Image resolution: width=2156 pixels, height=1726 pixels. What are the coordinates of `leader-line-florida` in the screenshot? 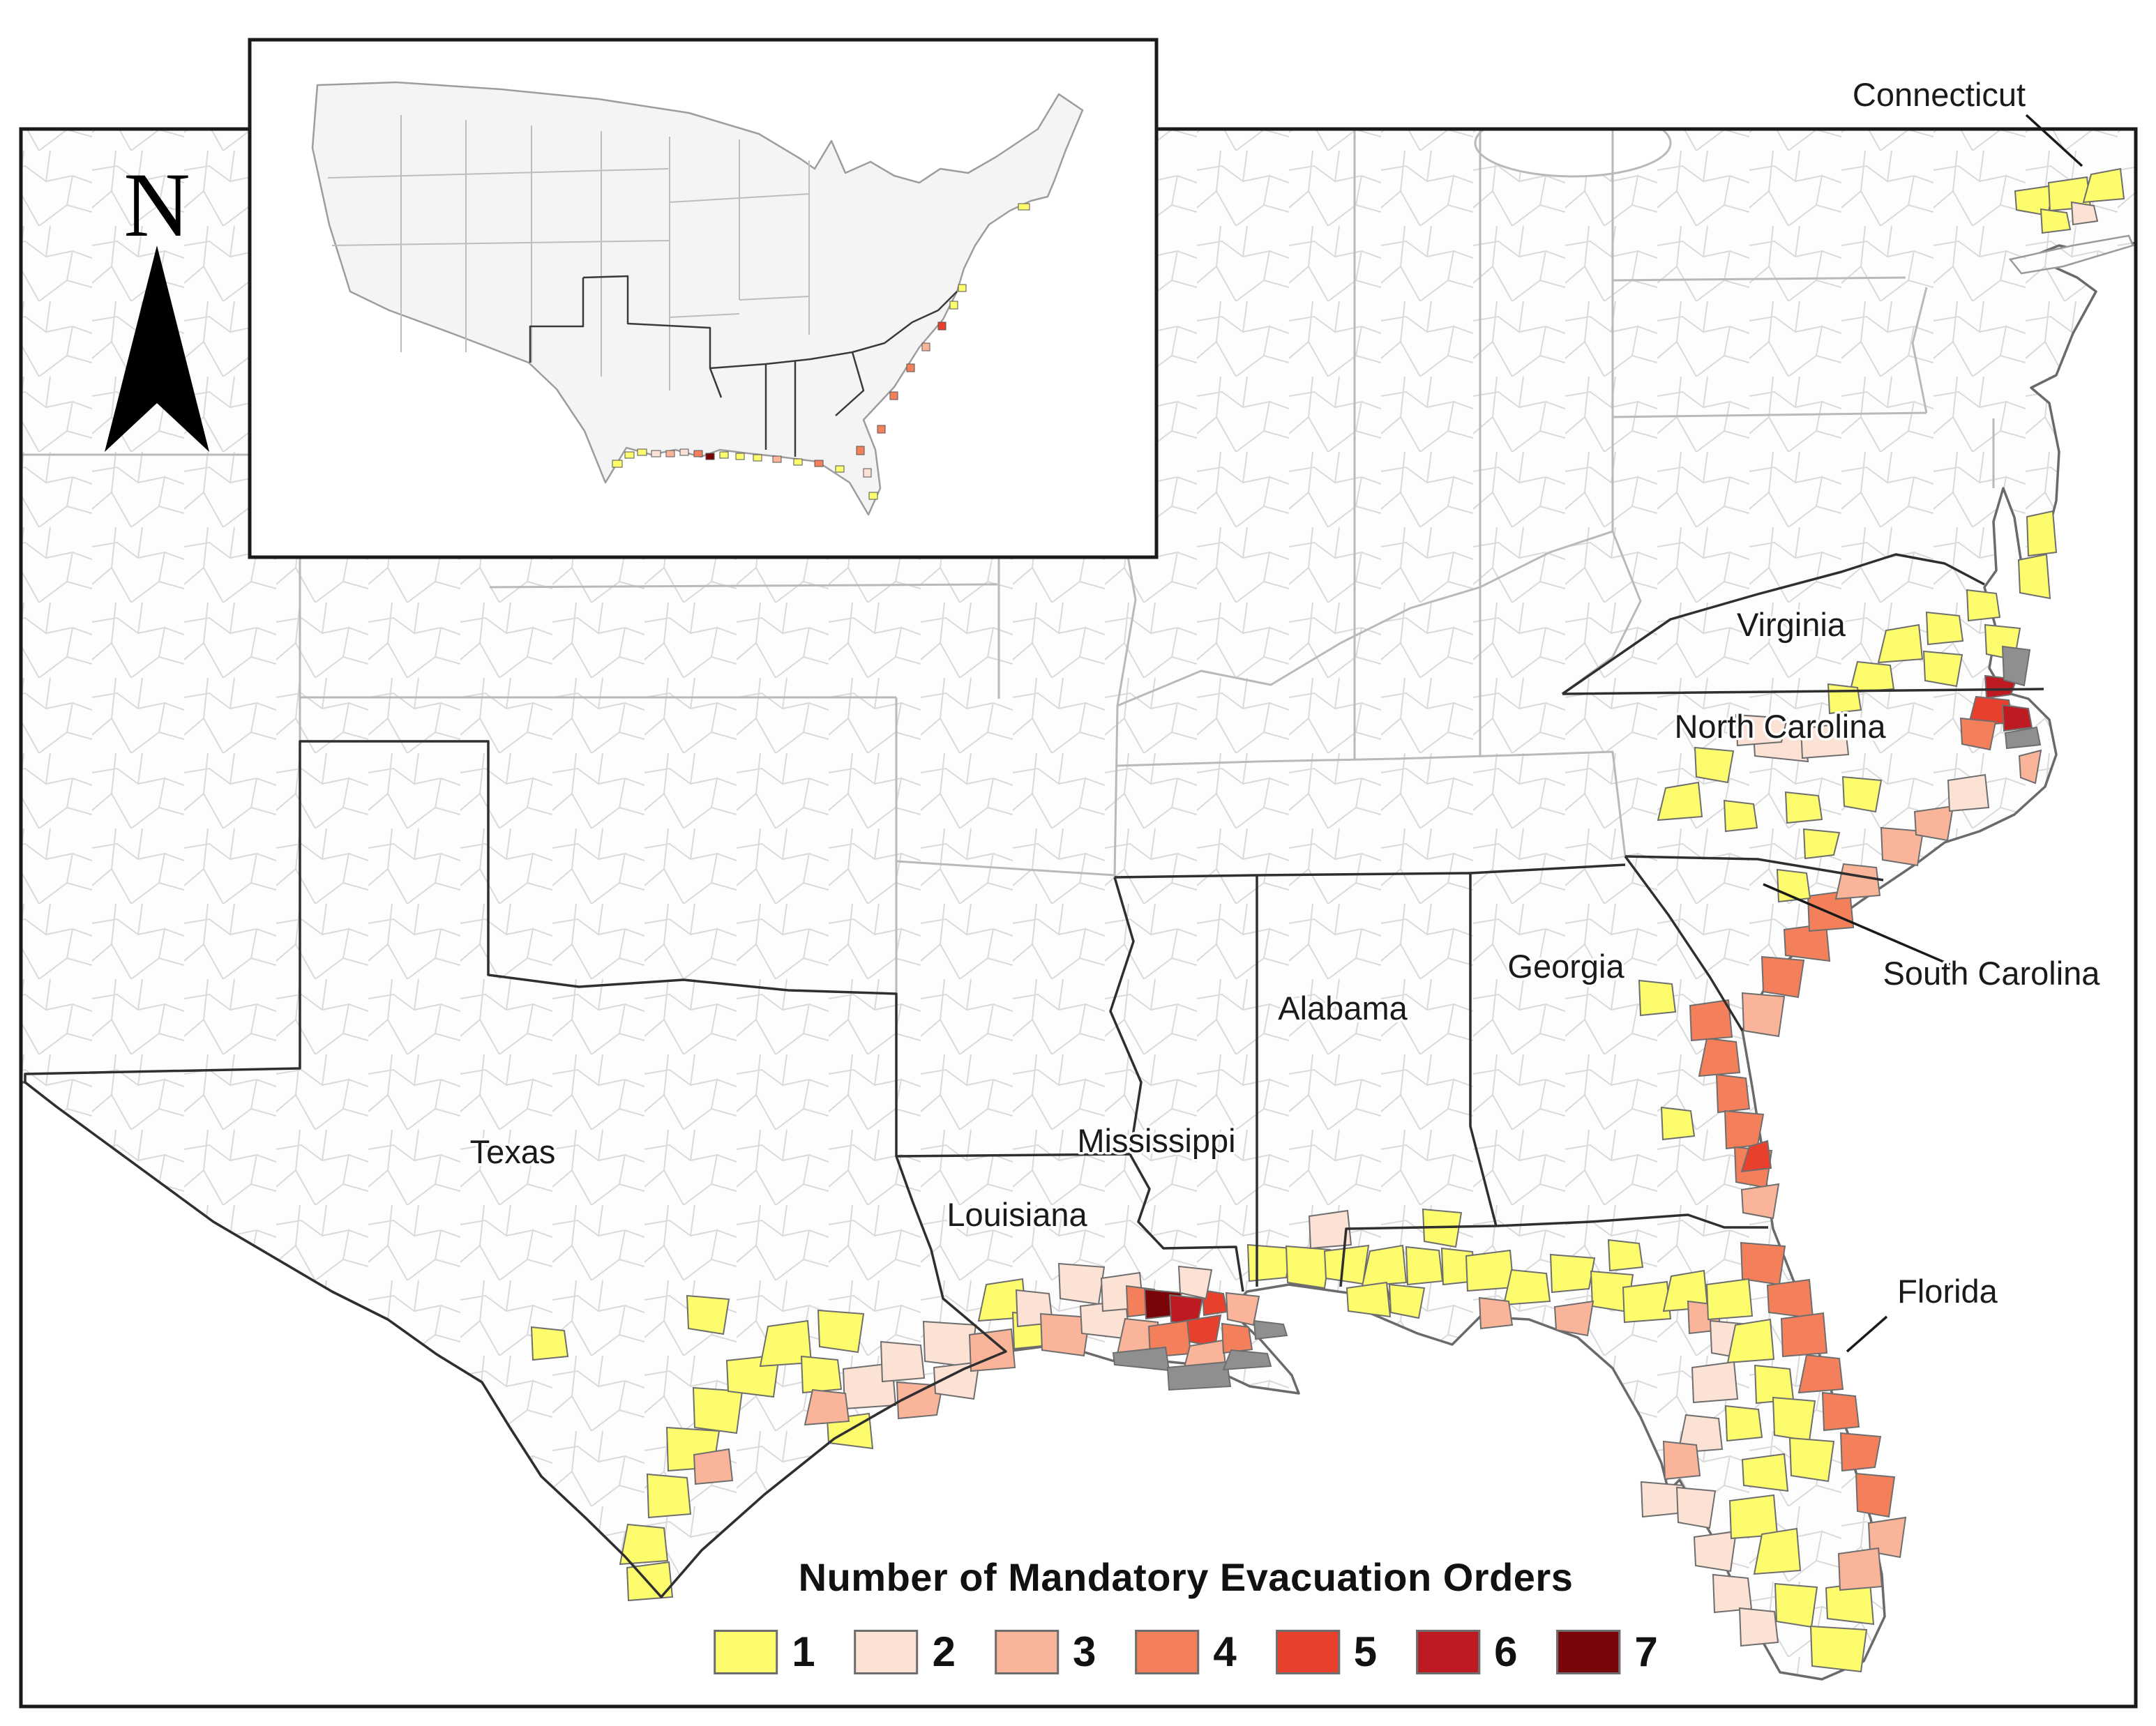 It's located at (1867, 1334).